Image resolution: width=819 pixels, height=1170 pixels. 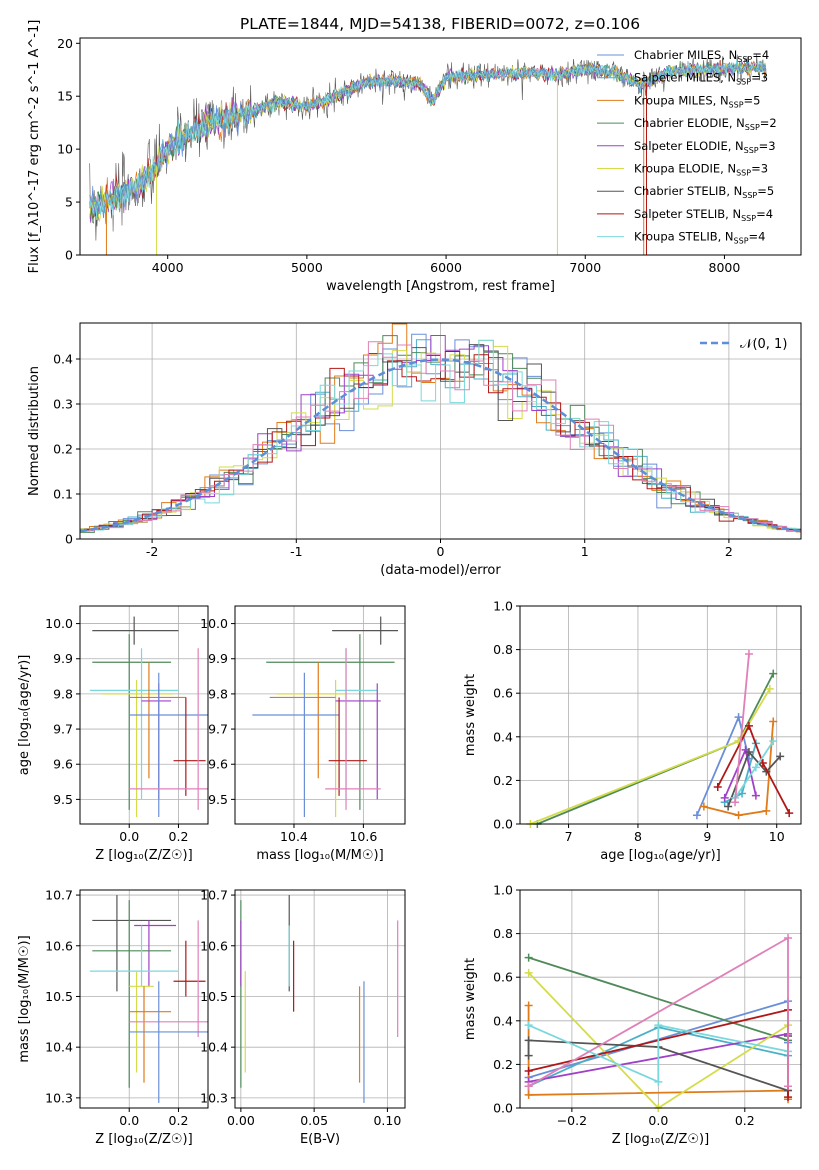 I want to click on histogram-step-salpeter-elodie, so click(x=440, y=433).